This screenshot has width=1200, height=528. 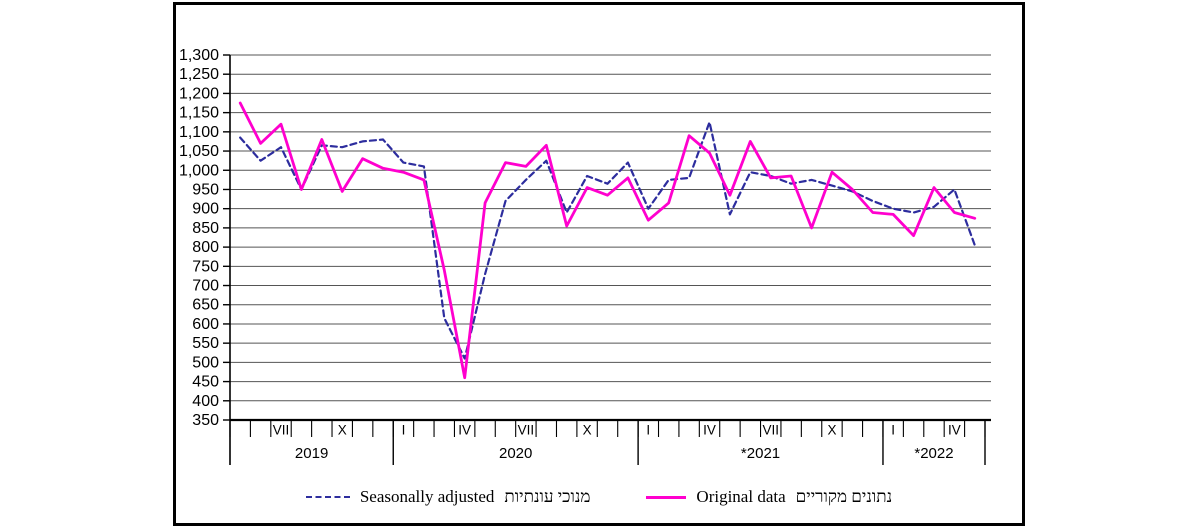 I want to click on legend-item-seasonally-adjusted: Seasonally adjusted מנוכי עונתיות, so click(x=448, y=497).